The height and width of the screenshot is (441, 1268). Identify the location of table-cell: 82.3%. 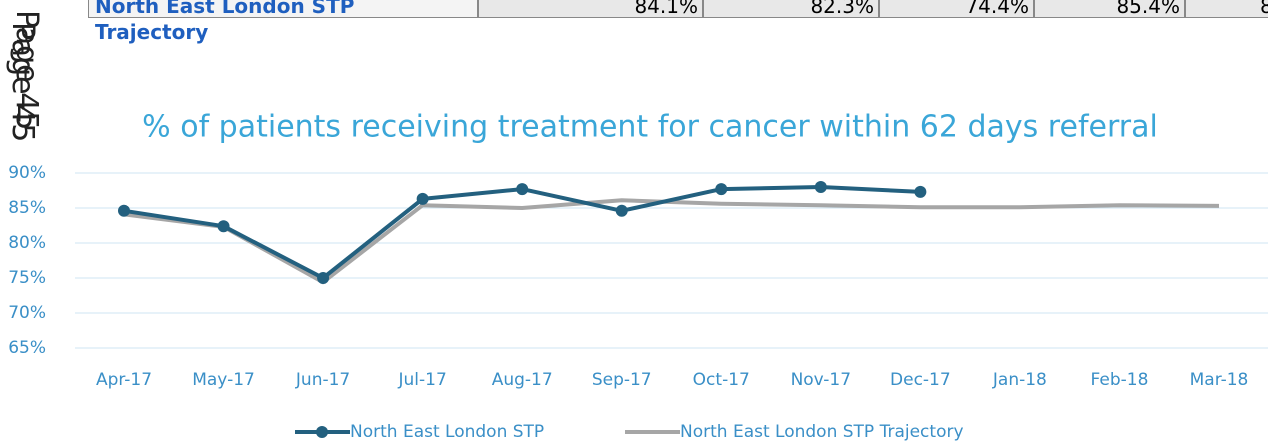
(791, 9).